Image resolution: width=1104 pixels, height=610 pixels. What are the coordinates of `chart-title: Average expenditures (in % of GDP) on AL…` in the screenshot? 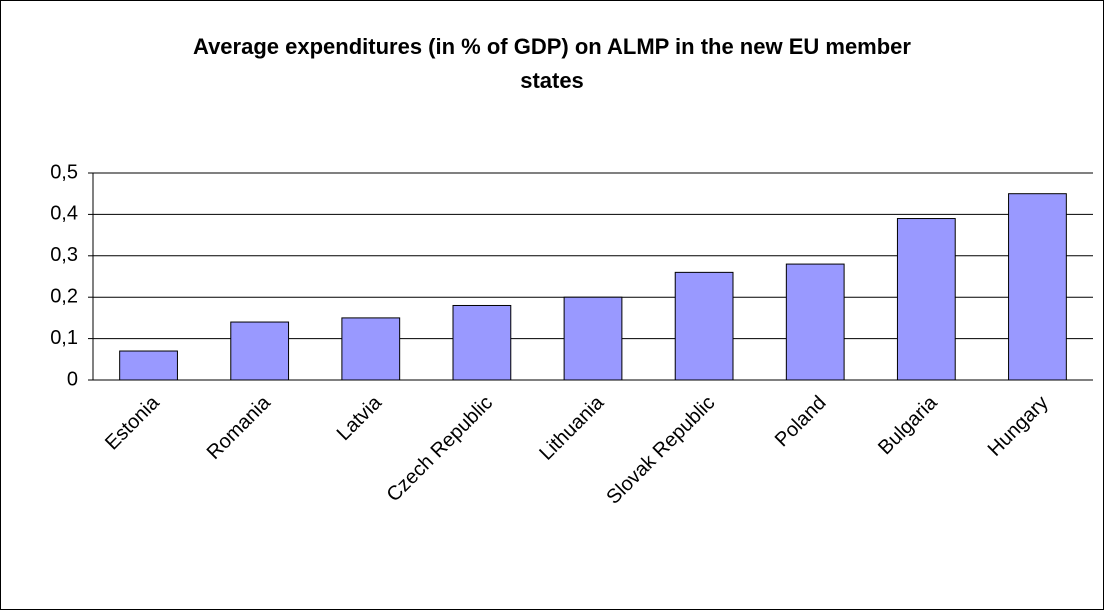 It's located at (552, 63).